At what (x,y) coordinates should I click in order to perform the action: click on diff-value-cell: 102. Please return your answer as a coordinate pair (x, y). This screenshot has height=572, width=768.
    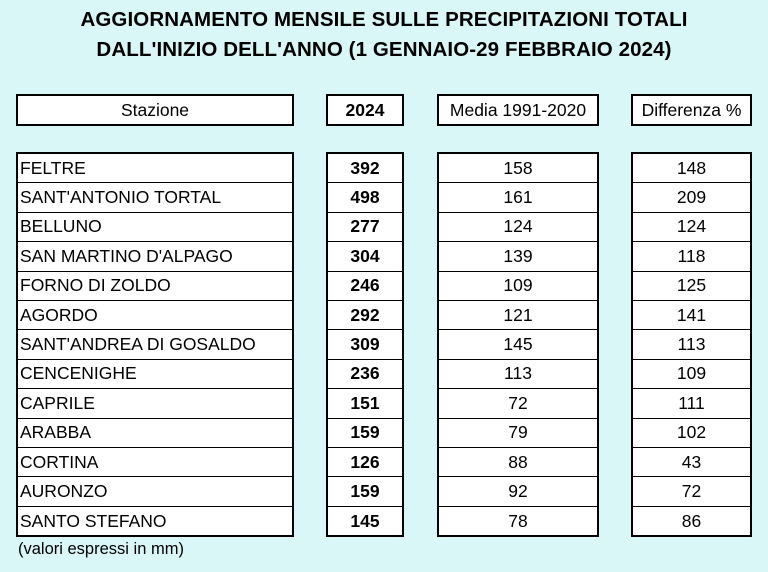
    Looking at the image, I should click on (691, 433).